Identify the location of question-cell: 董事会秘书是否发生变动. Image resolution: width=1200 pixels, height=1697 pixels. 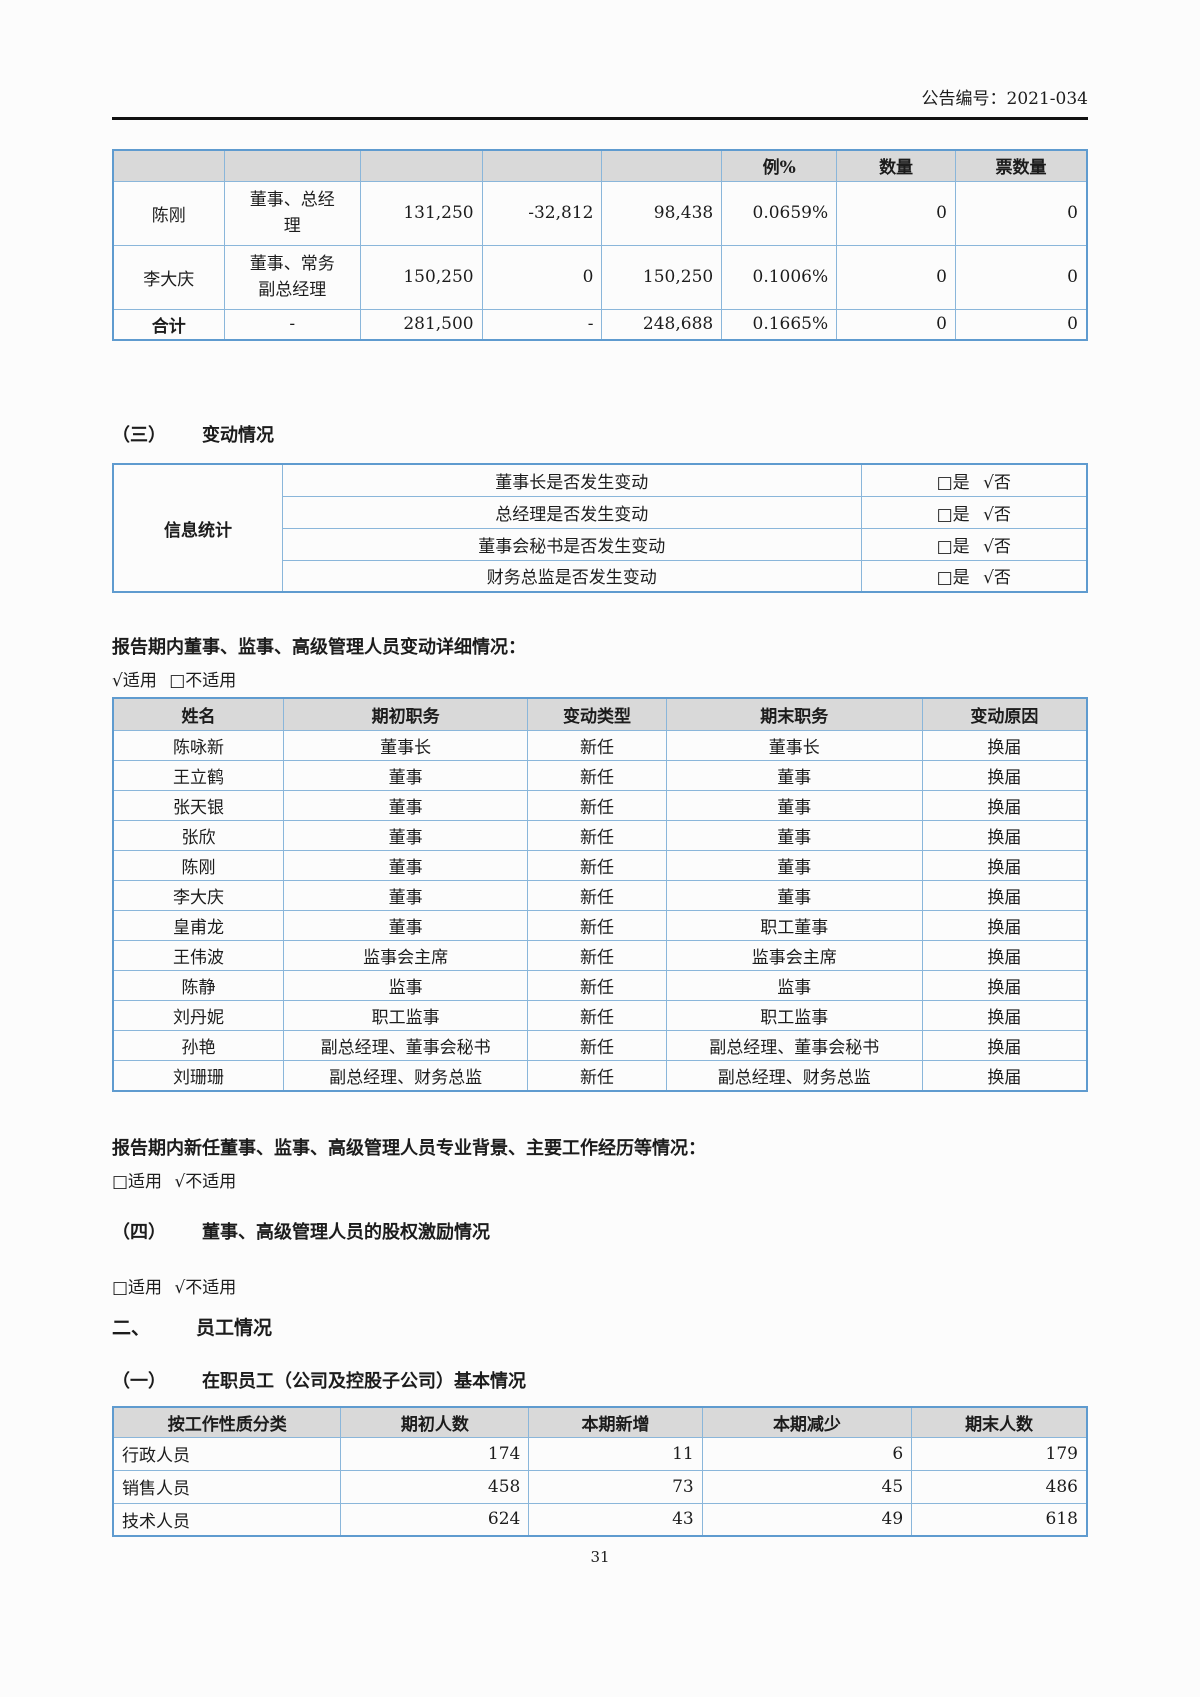
(571, 544).